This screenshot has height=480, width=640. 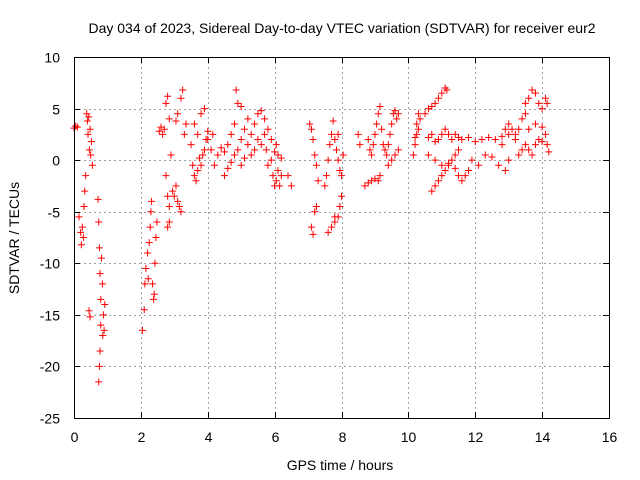 I want to click on x-tick-label: 10, so click(x=409, y=437).